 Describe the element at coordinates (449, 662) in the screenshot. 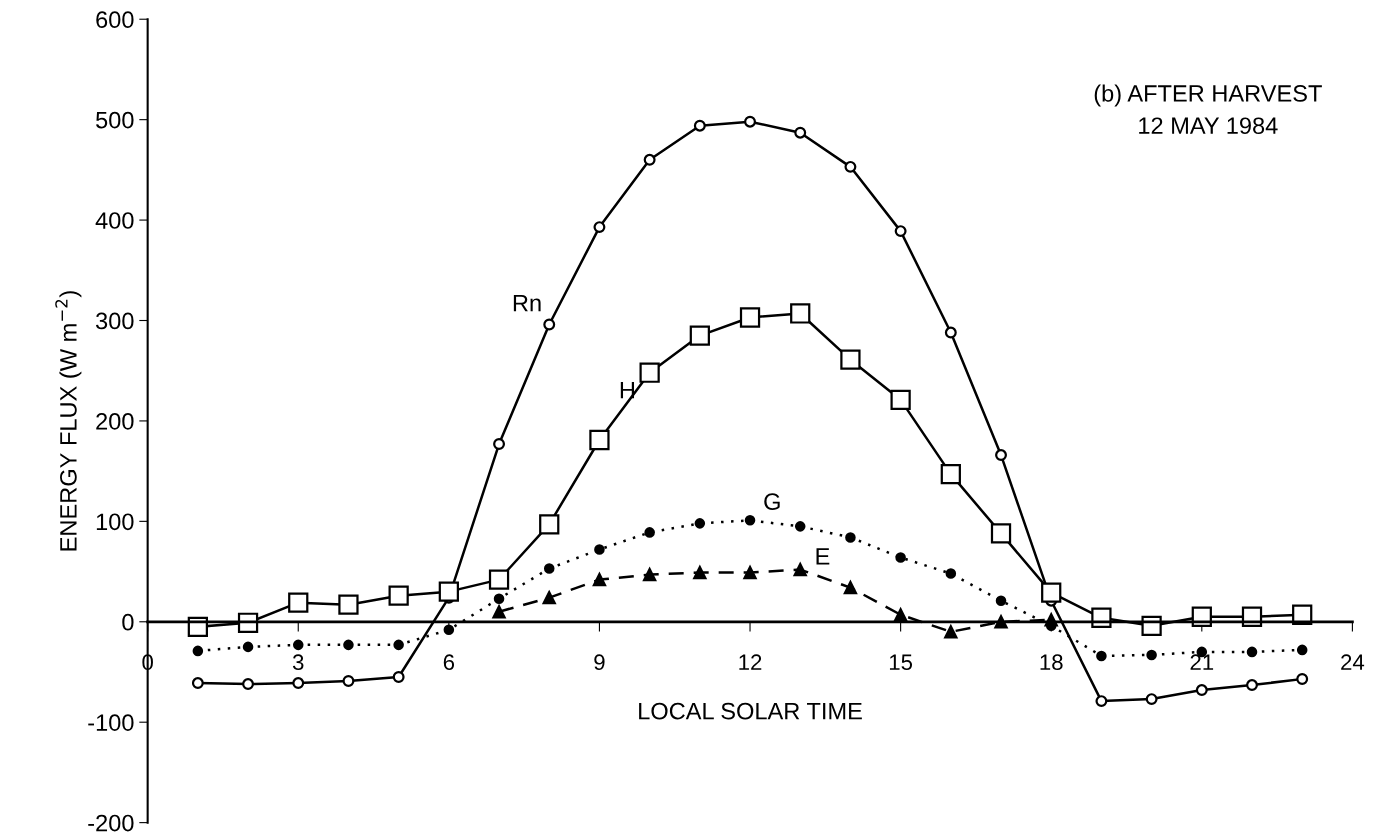

I see `x-tick-label: 6` at that location.